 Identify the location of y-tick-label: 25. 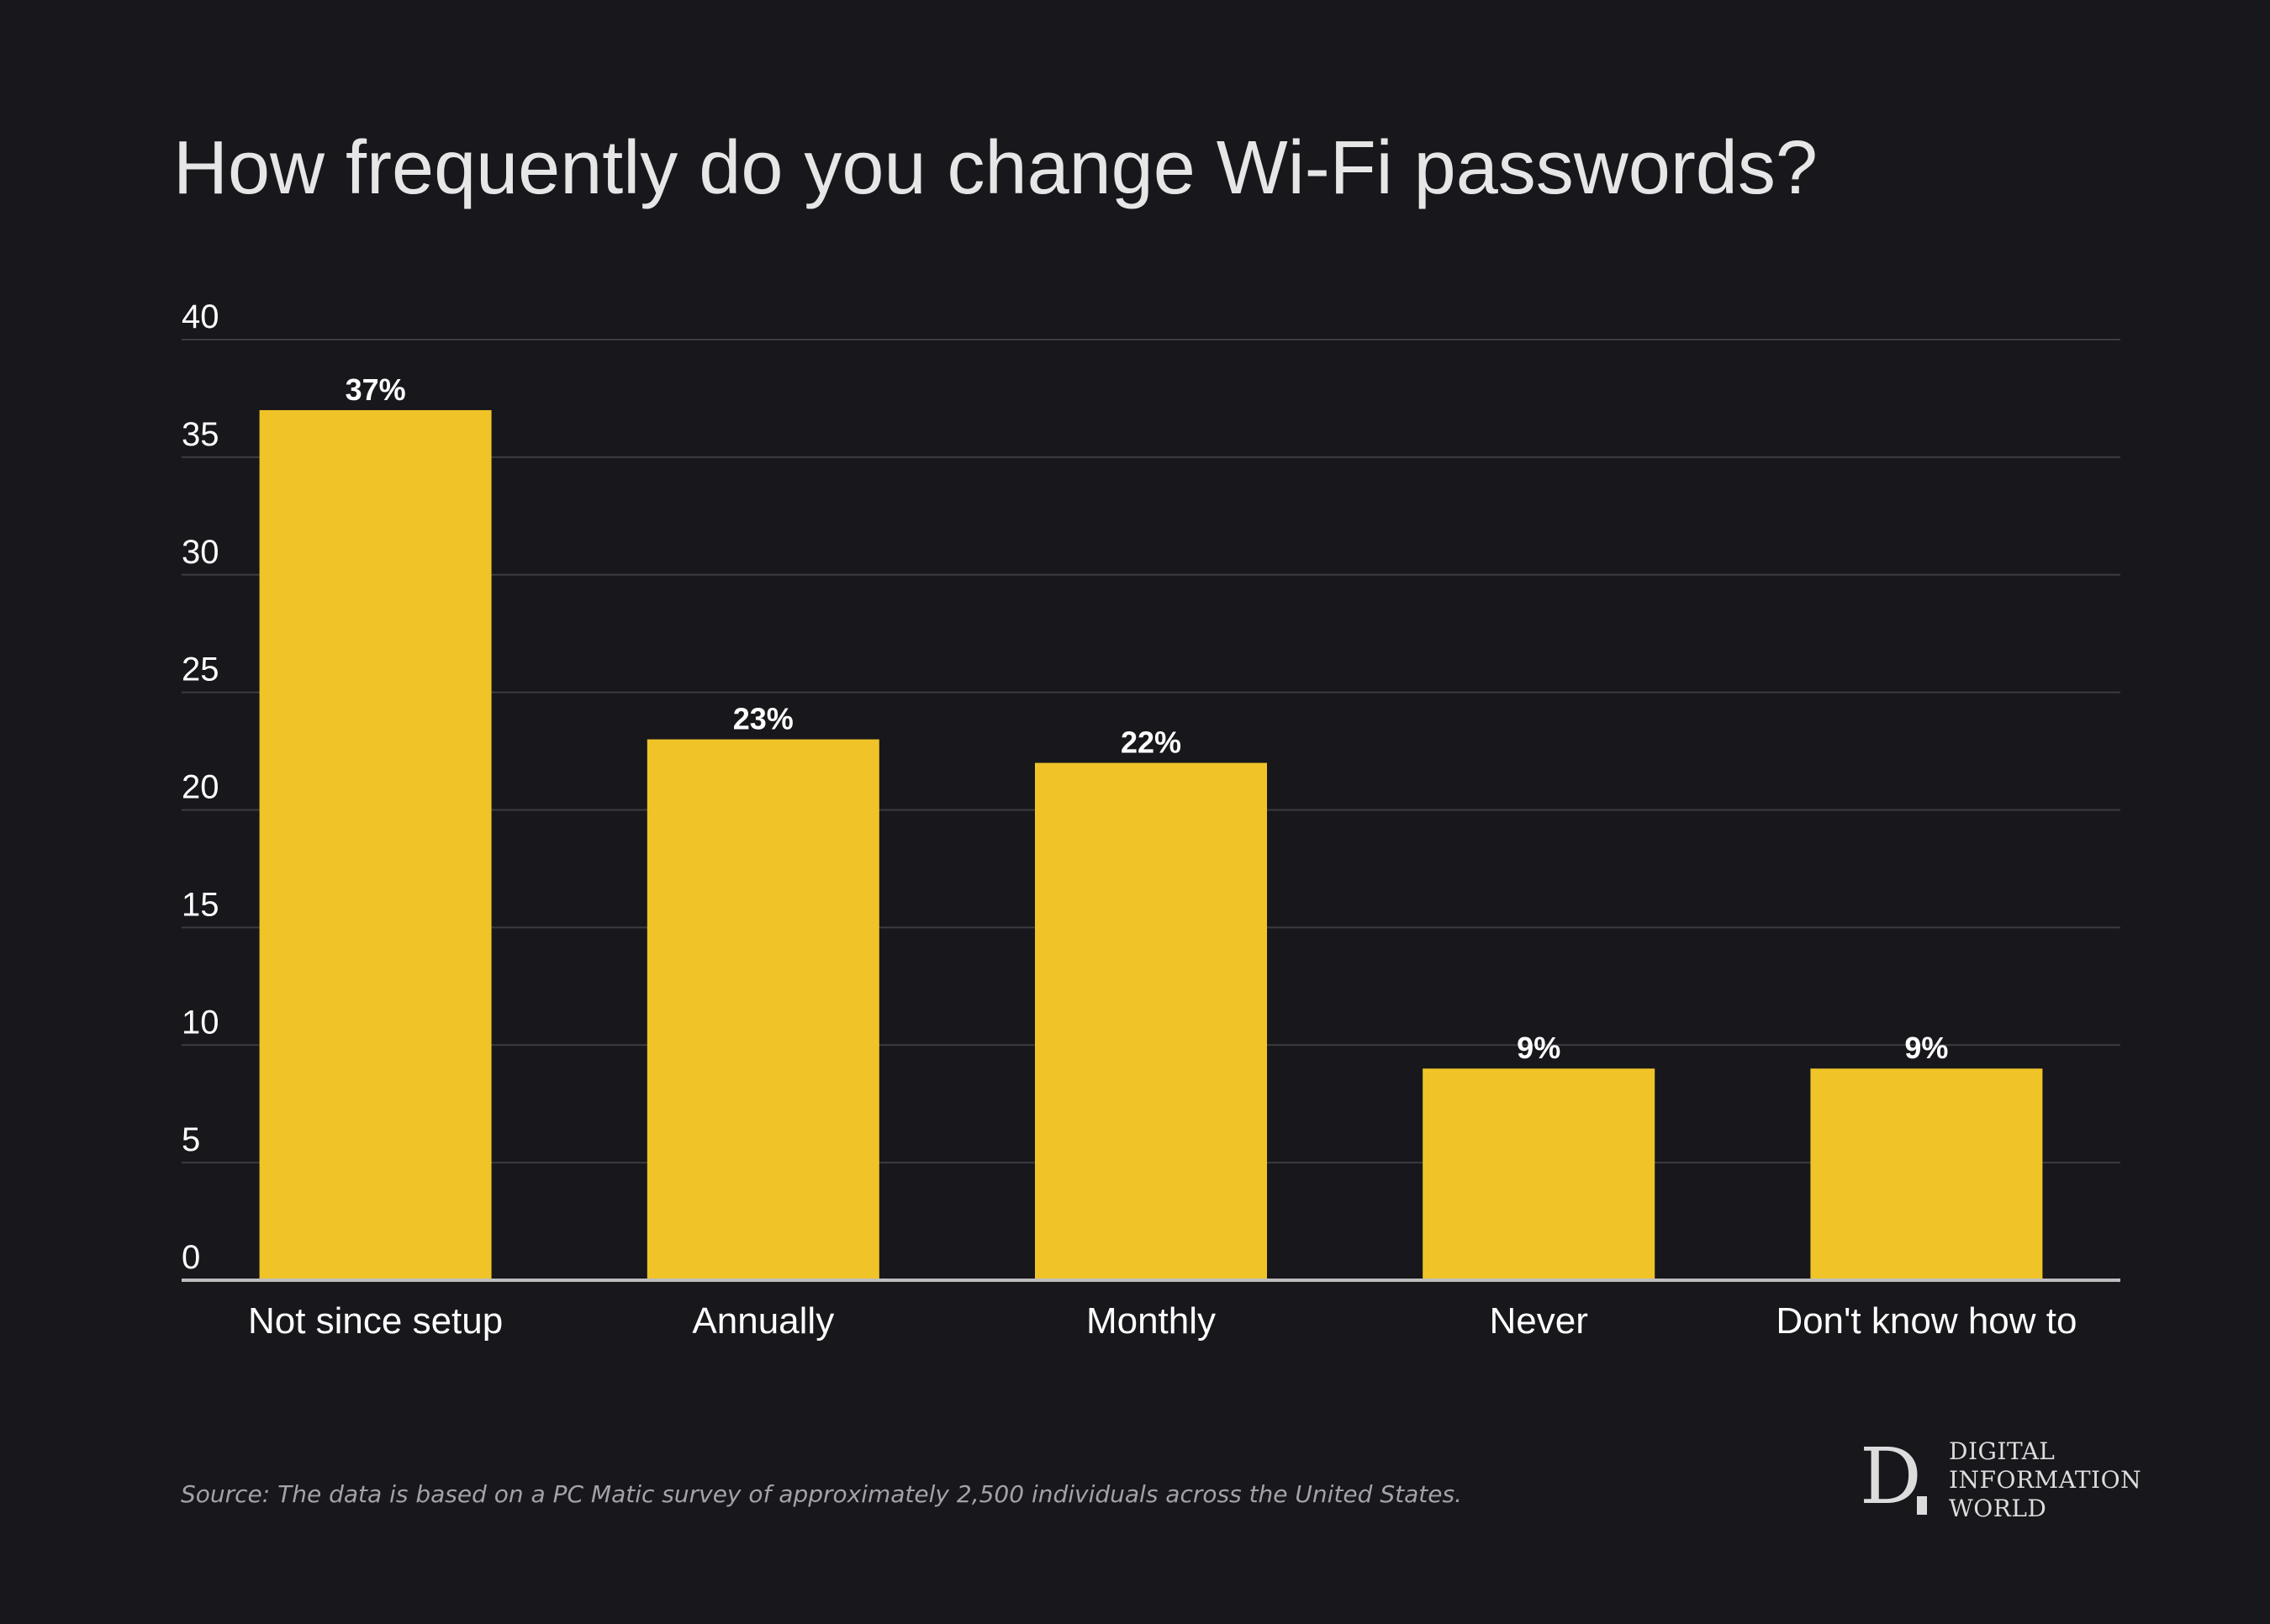
(200, 669).